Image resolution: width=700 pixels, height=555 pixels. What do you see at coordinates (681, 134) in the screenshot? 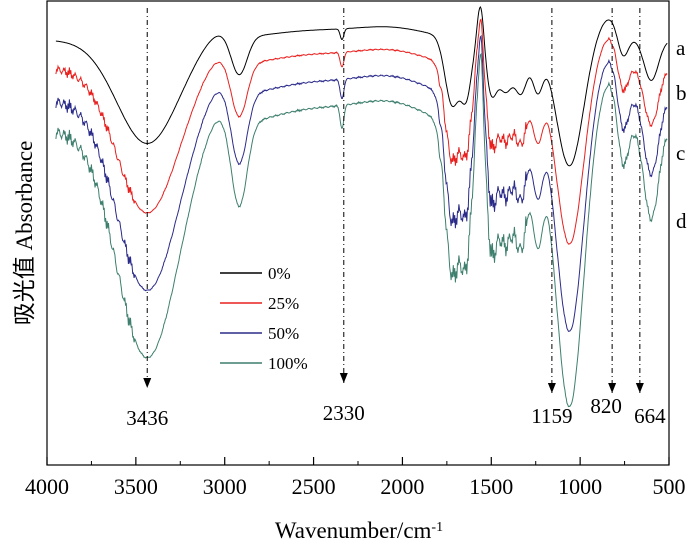
I see `curve-tags: ab c d` at bounding box center [681, 134].